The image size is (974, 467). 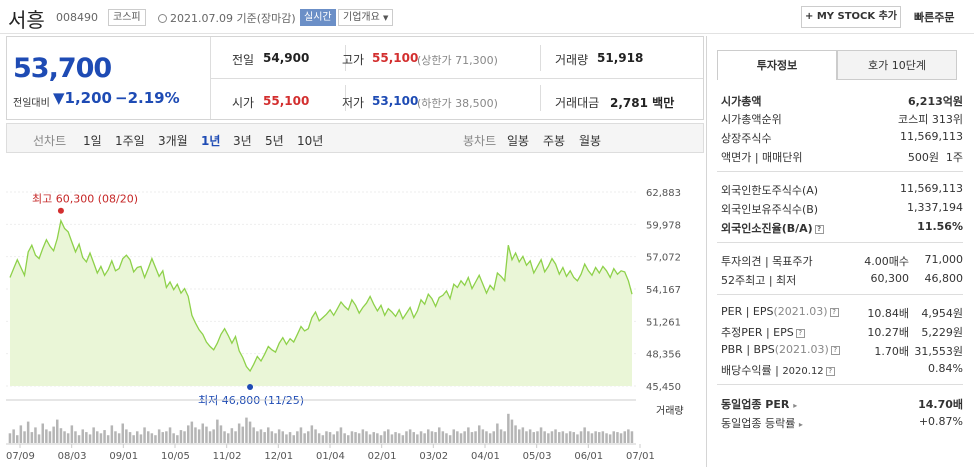 I want to click on chevron-right-icon: ▸, so click(x=800, y=424).